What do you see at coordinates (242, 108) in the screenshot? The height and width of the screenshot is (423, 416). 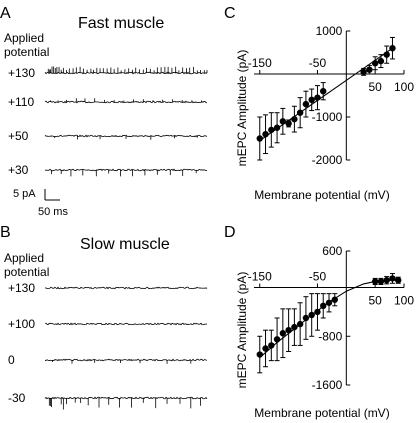 I see `panel-c-ylabel: mEPC Amplitude (pA)` at bounding box center [242, 108].